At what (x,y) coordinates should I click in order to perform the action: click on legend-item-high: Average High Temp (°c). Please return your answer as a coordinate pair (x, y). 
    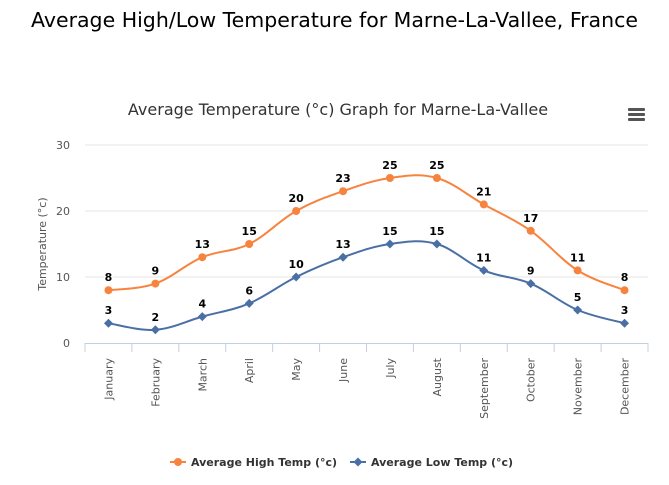
    Looking at the image, I should click on (253, 462).